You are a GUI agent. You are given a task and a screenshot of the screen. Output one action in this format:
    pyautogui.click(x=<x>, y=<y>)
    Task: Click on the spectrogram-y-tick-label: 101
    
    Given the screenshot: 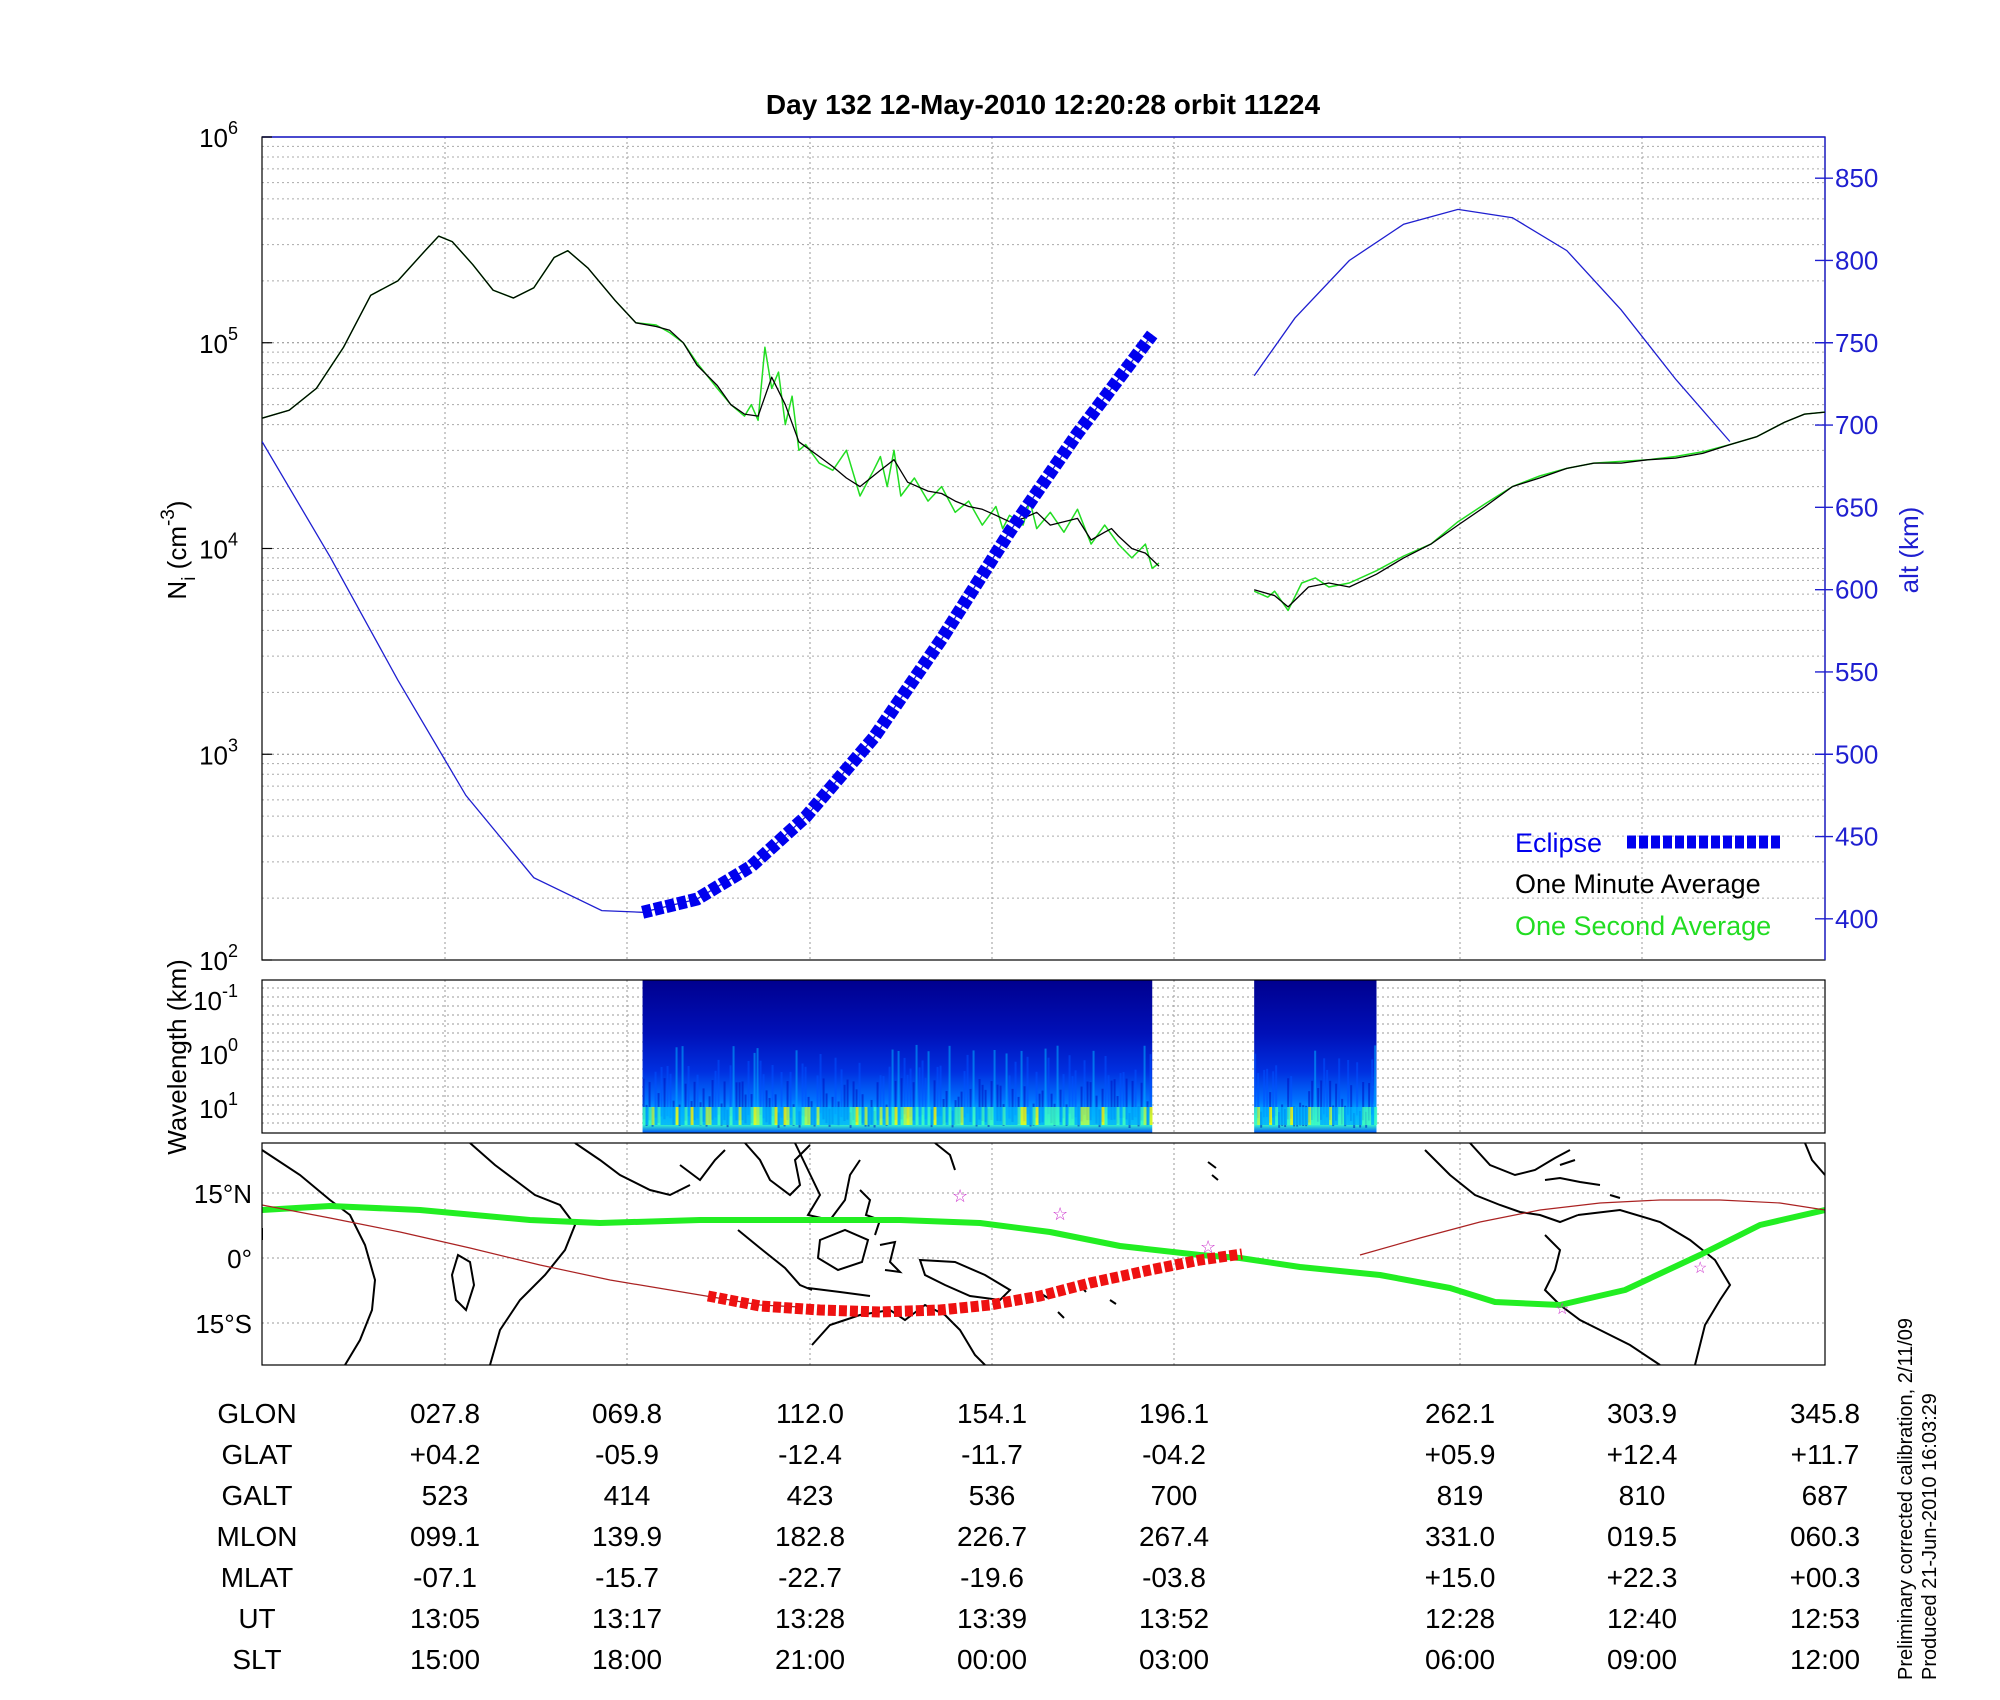 What is the action you would take?
    pyautogui.click(x=218, y=1106)
    